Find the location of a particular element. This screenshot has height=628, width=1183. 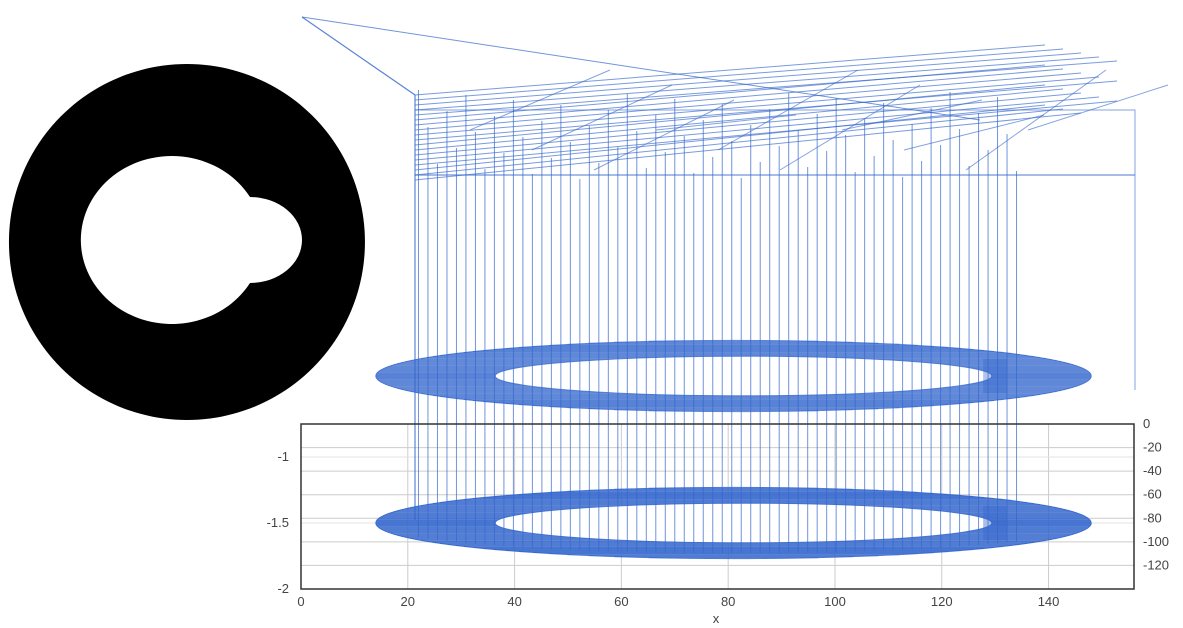

upper-ring-series is located at coordinates (733, 376).